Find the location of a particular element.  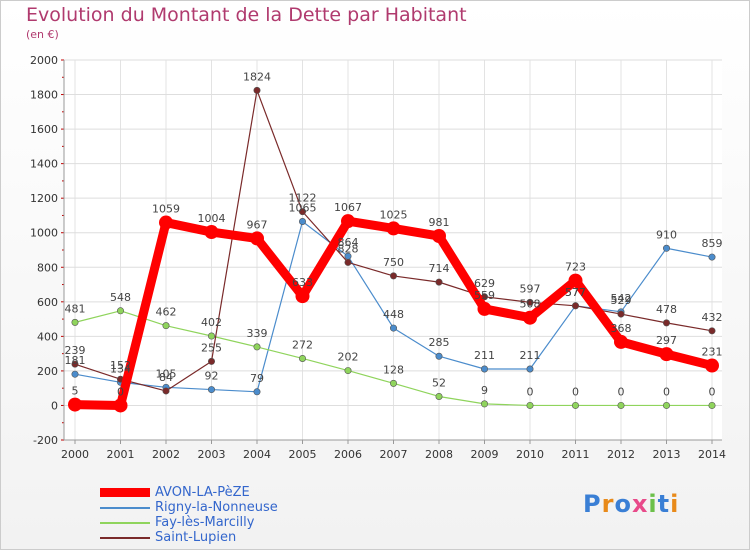

y-tick-label: 1800 is located at coordinates (44, 95).